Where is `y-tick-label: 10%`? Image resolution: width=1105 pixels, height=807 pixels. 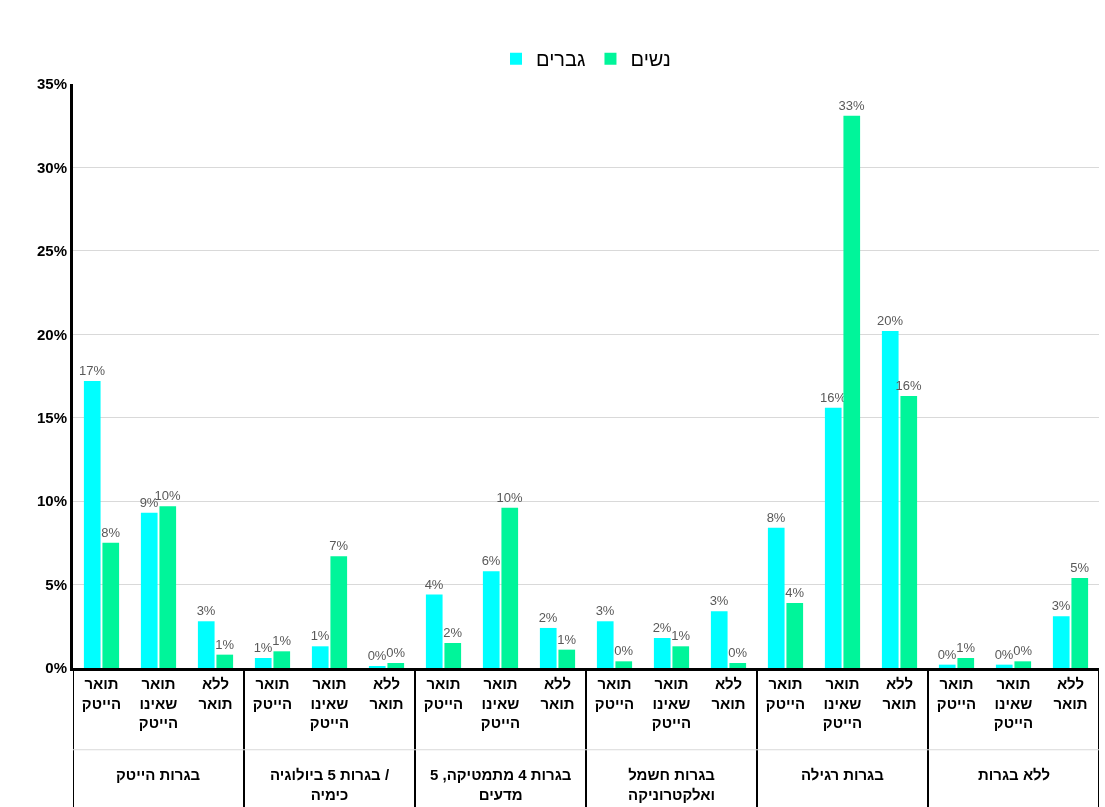 y-tick-label: 10% is located at coordinates (51, 501).